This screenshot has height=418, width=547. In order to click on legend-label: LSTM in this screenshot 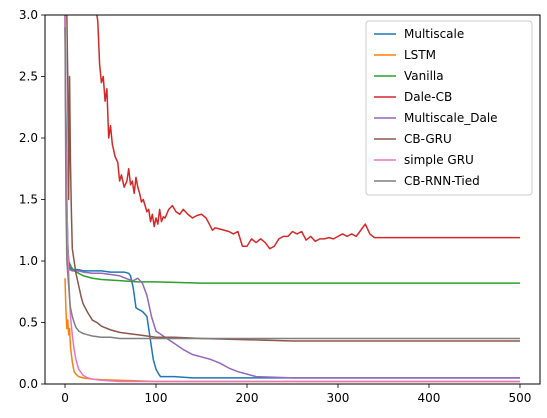, I will do `click(420, 55)`.